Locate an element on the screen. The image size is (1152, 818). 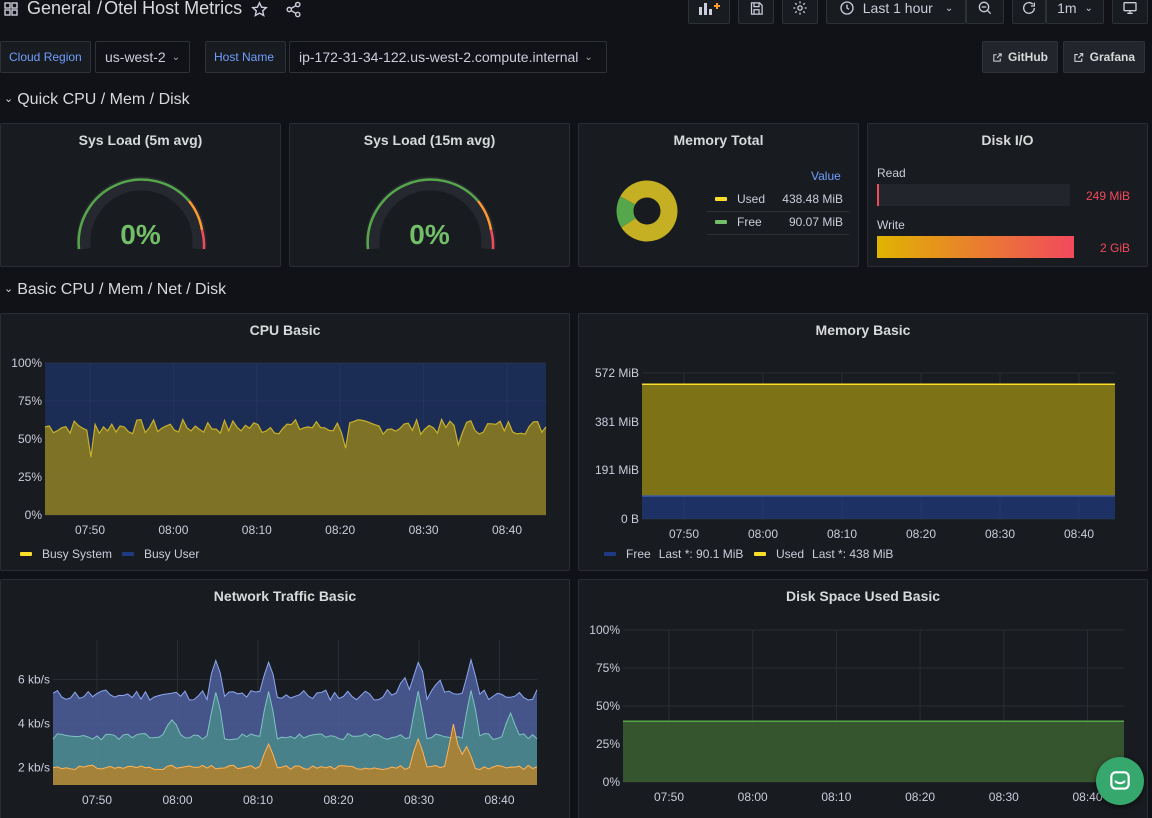
breadcrumb-folder: General is located at coordinates (59, 9).